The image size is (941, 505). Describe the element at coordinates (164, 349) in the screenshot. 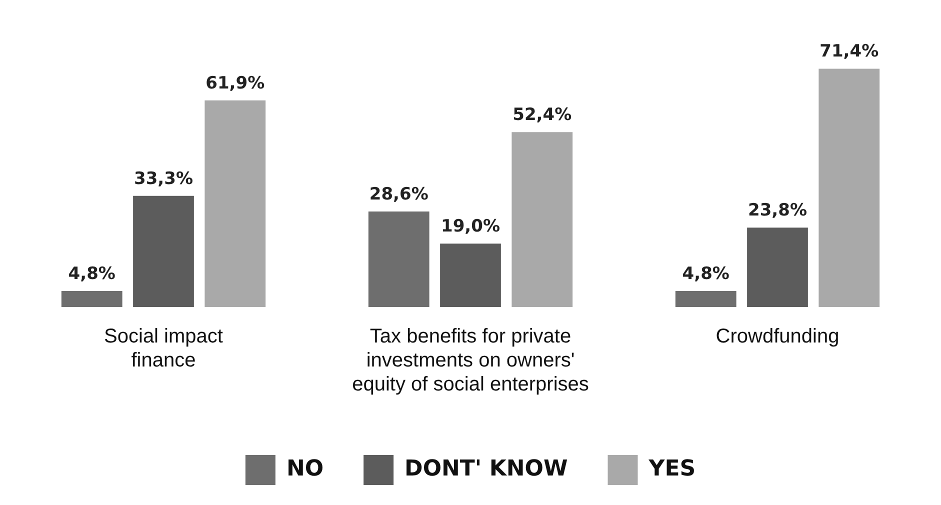

I see `x-tick-label: Social impact finance` at that location.